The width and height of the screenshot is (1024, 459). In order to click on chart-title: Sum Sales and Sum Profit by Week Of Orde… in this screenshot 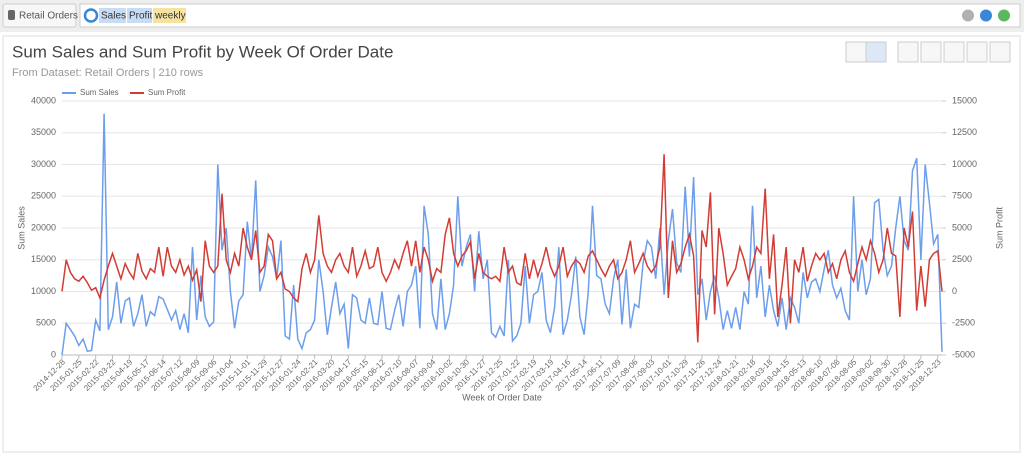, I will do `click(202, 51)`.